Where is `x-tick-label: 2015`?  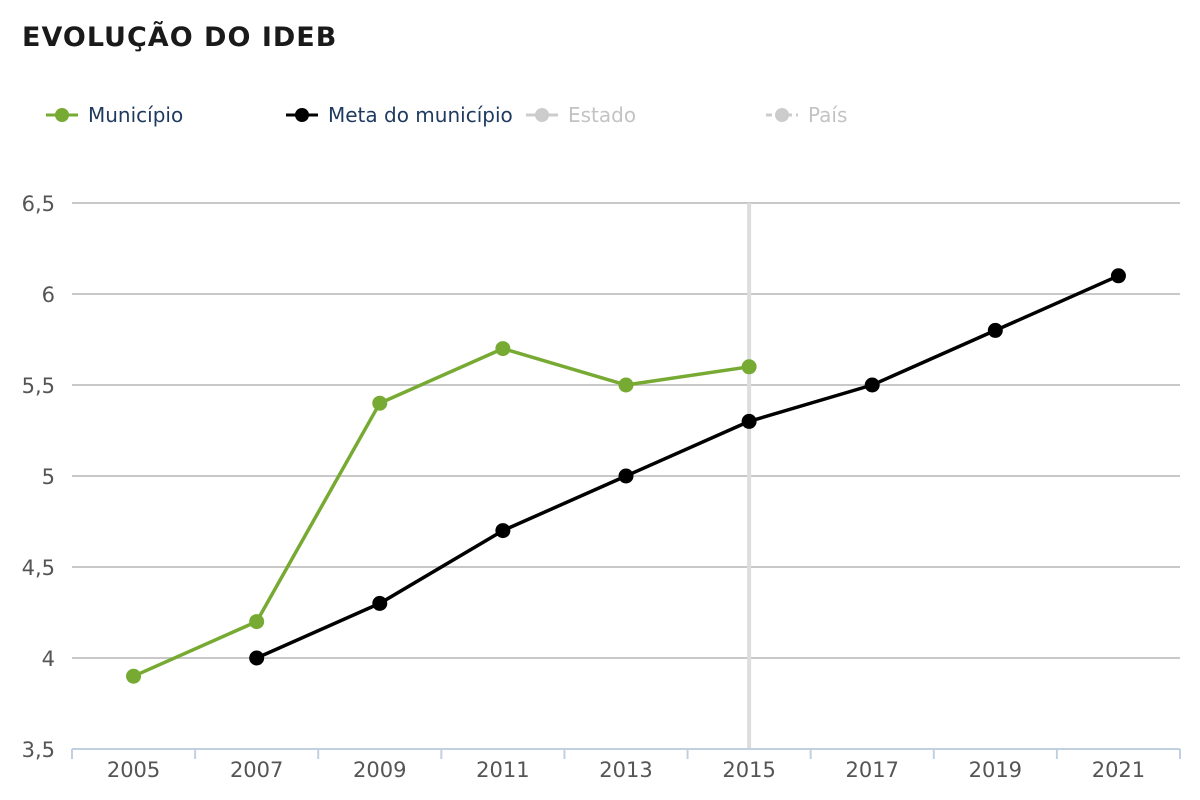
x-tick-label: 2015 is located at coordinates (748, 770).